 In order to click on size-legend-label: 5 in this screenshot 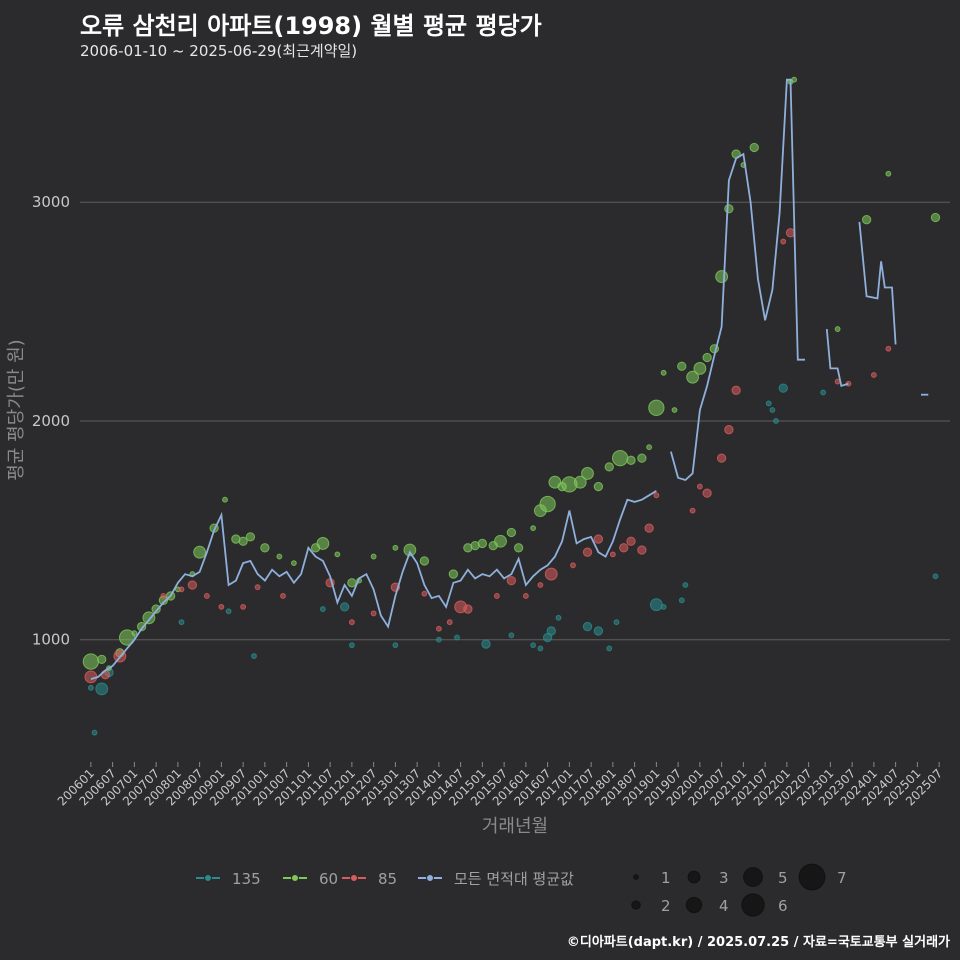, I will do `click(783, 878)`.